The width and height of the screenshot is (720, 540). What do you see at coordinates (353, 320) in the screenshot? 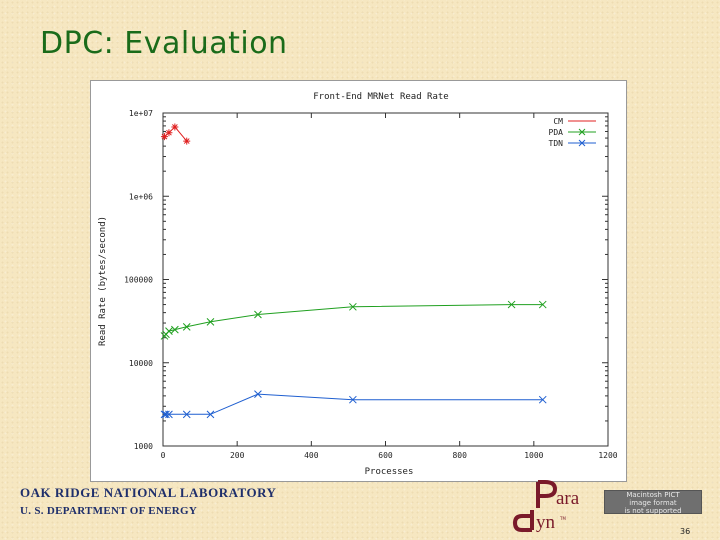
I see `series-line-pda` at bounding box center [353, 320].